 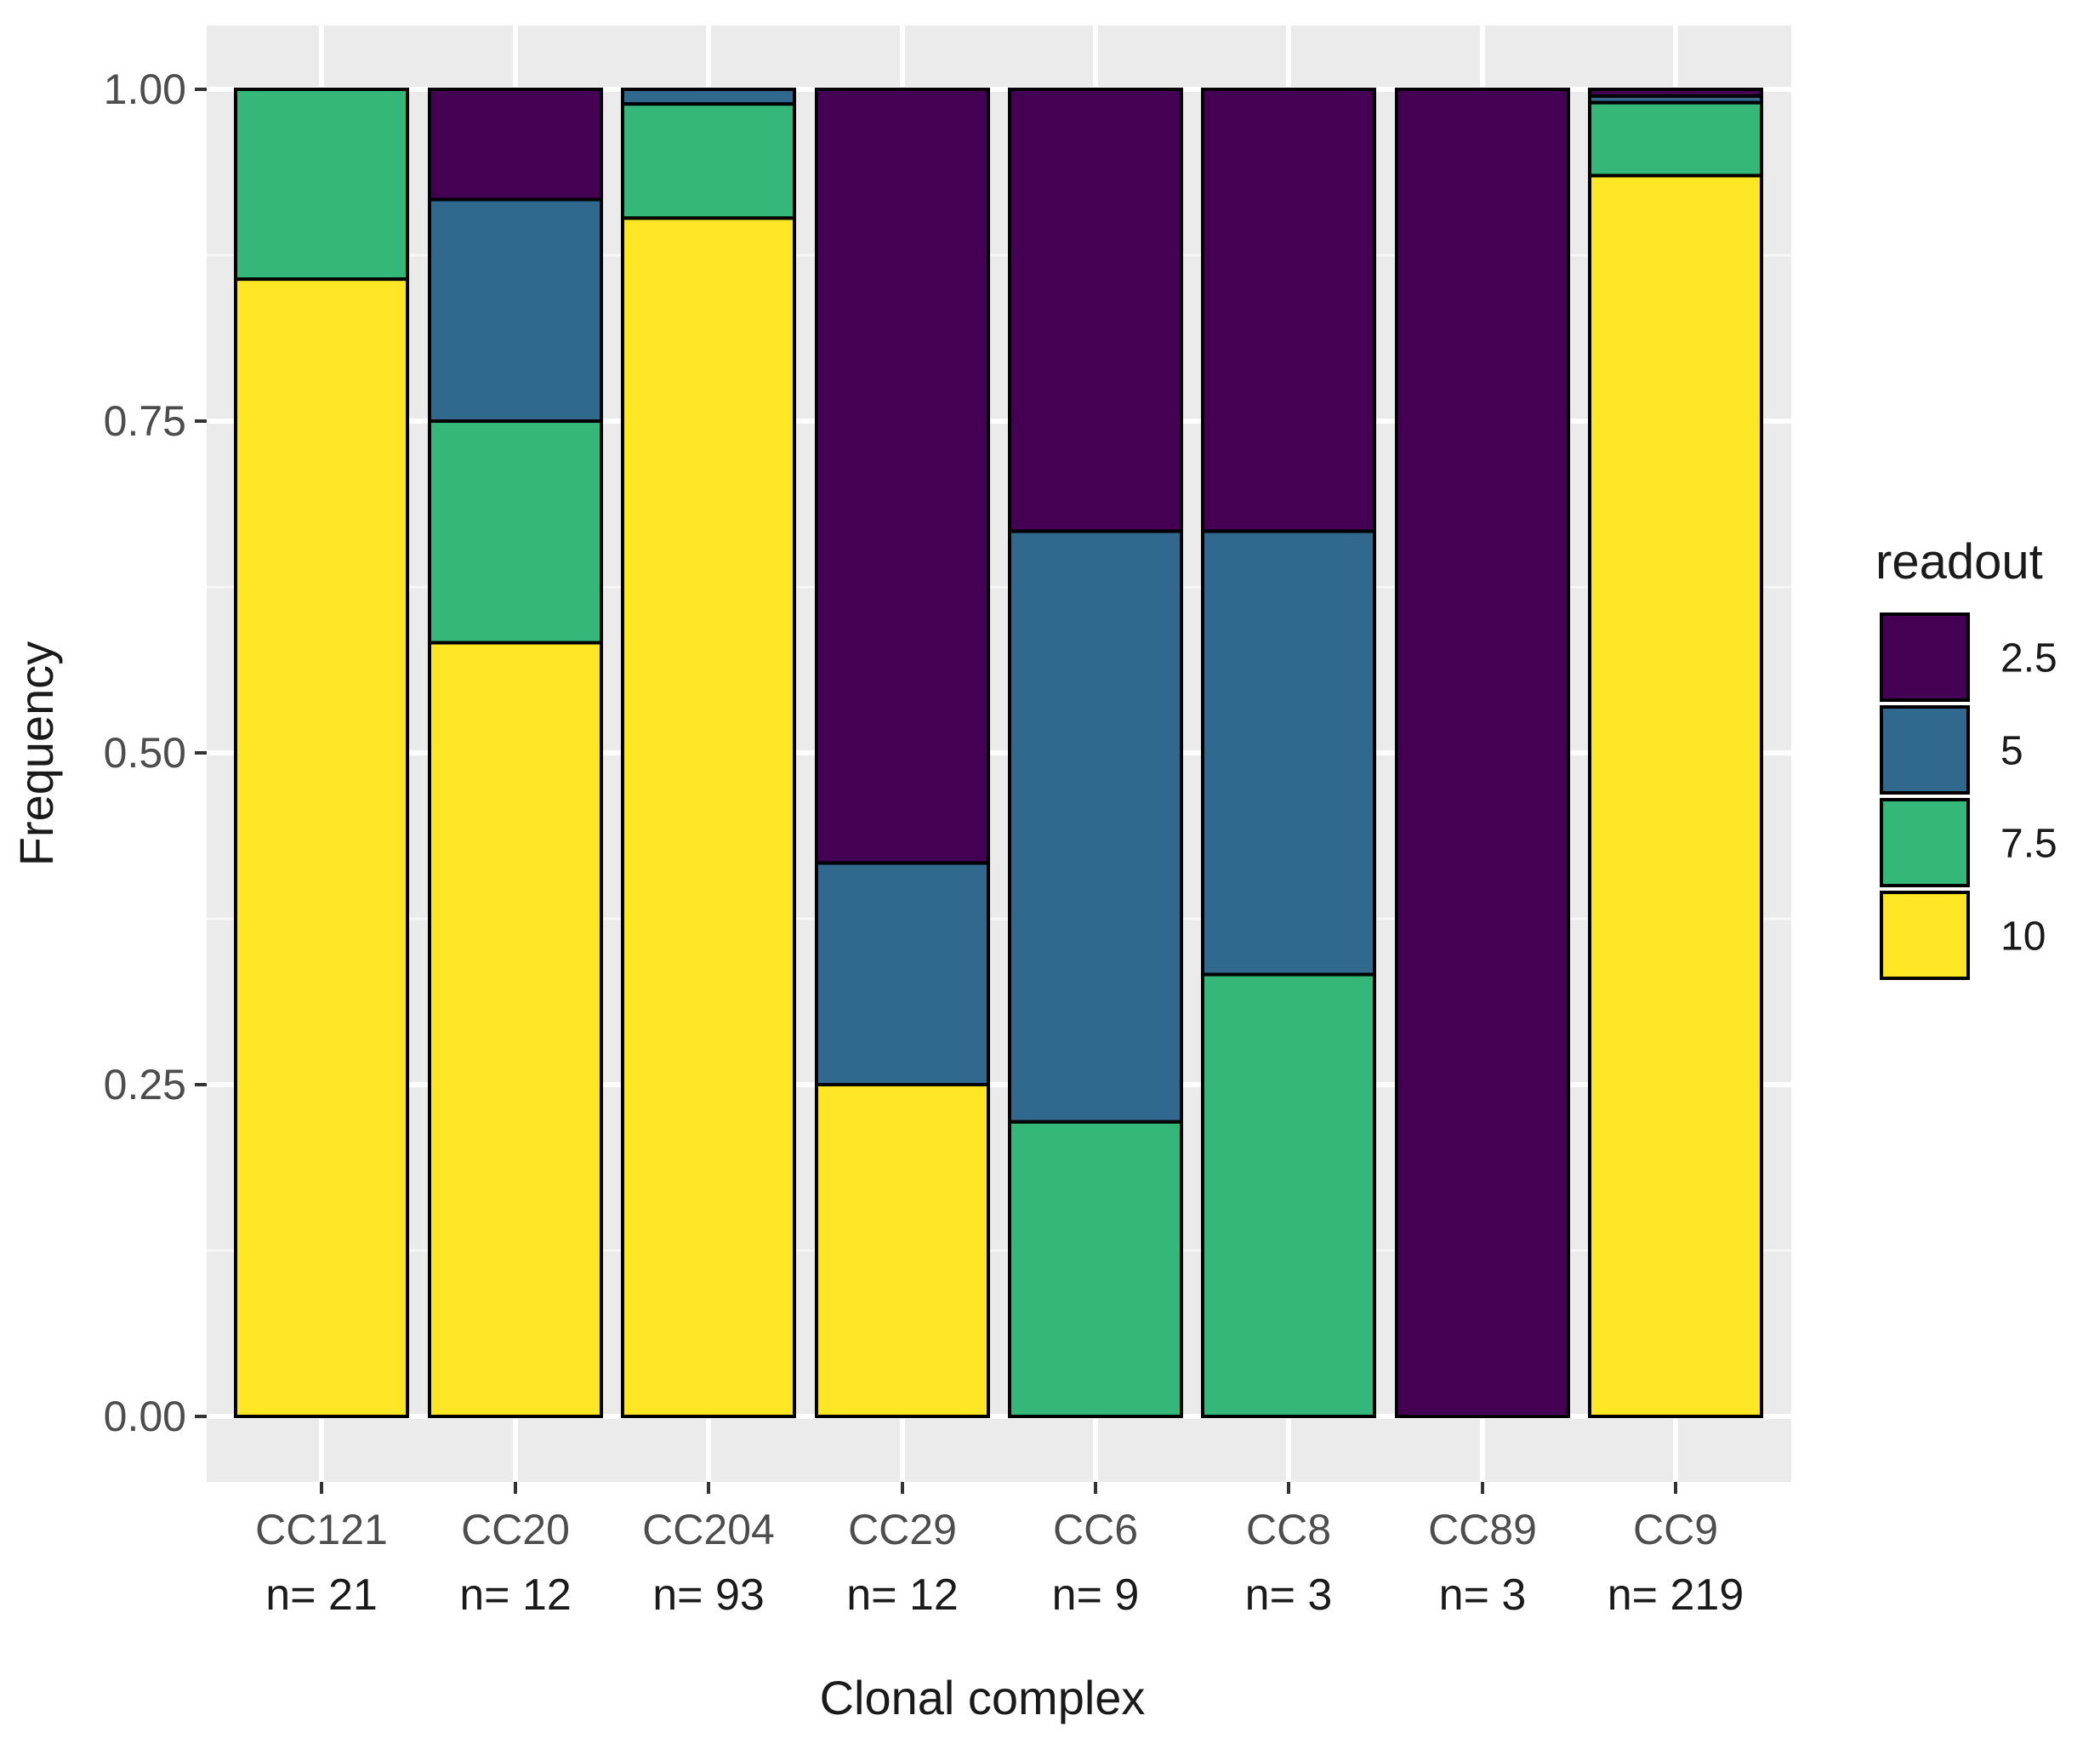 I want to click on x-sample-size-cc8: n= 3, so click(x=1289, y=1595).